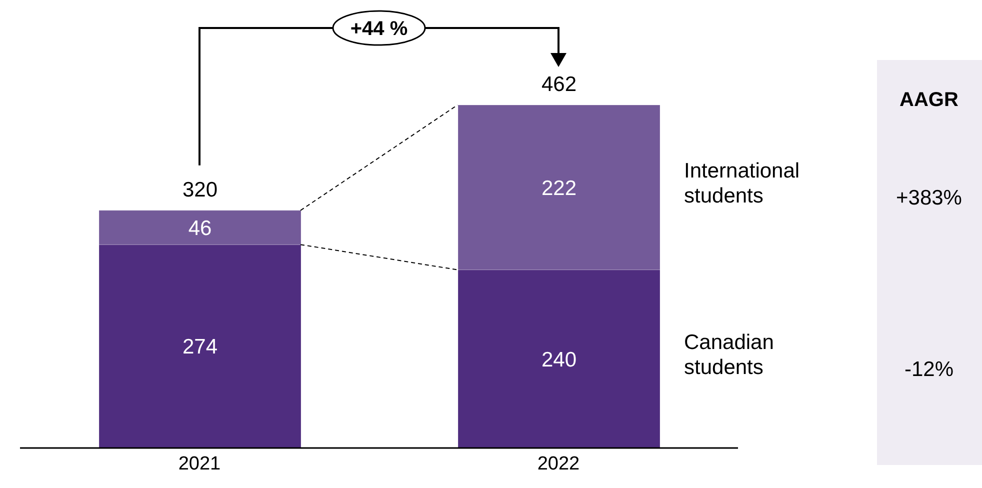 Image resolution: width=982 pixels, height=488 pixels. What do you see at coordinates (200, 347) in the screenshot?
I see `data-label: 274` at bounding box center [200, 347].